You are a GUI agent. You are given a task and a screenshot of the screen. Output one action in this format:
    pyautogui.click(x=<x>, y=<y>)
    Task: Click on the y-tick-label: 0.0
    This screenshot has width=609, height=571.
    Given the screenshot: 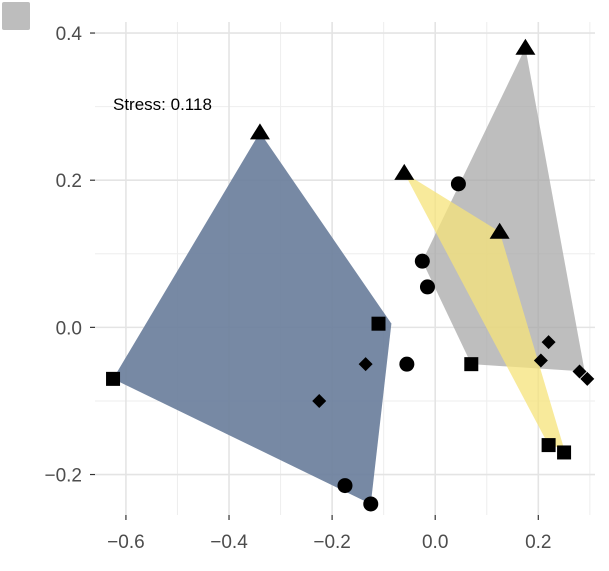 What is the action you would take?
    pyautogui.click(x=69, y=328)
    